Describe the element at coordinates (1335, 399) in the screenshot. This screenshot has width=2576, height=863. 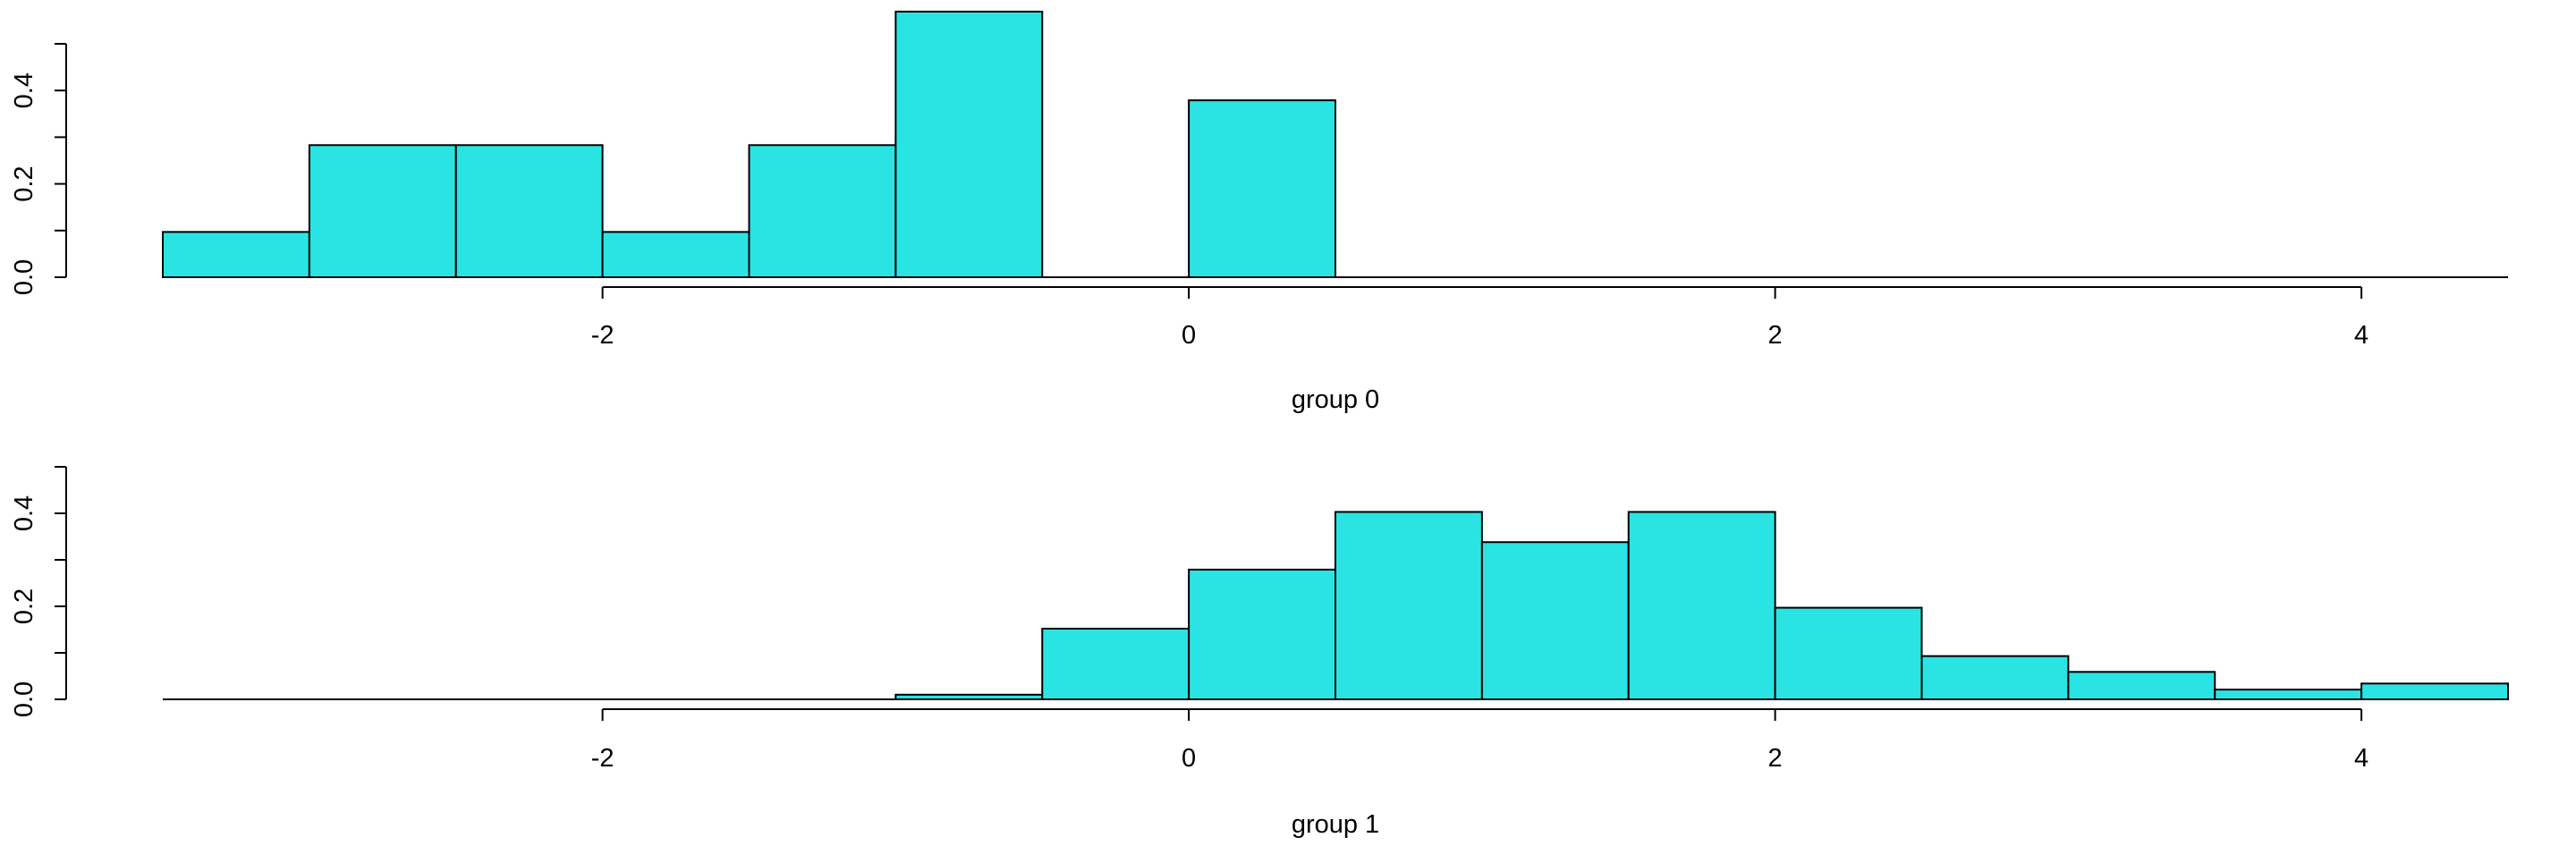
I see `x-axis-label: group 0` at that location.